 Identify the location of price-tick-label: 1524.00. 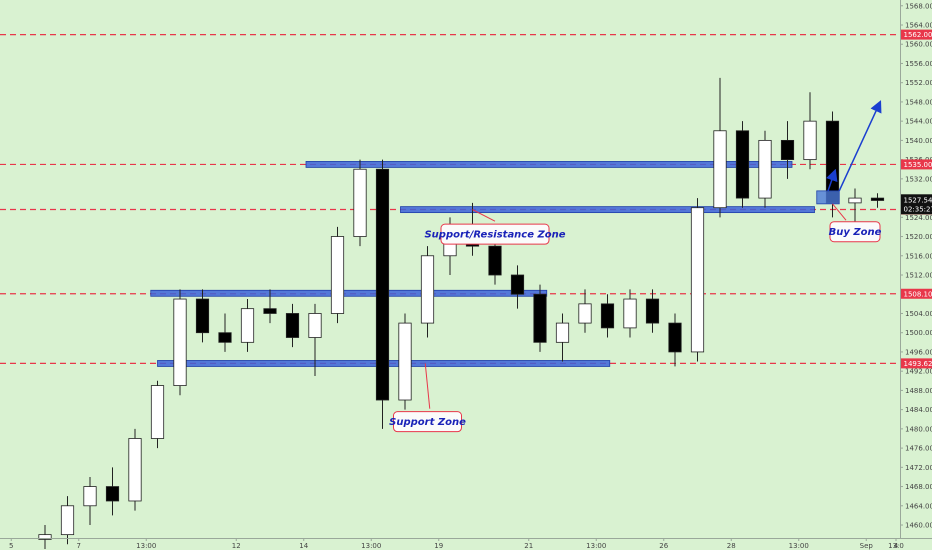
(918, 218).